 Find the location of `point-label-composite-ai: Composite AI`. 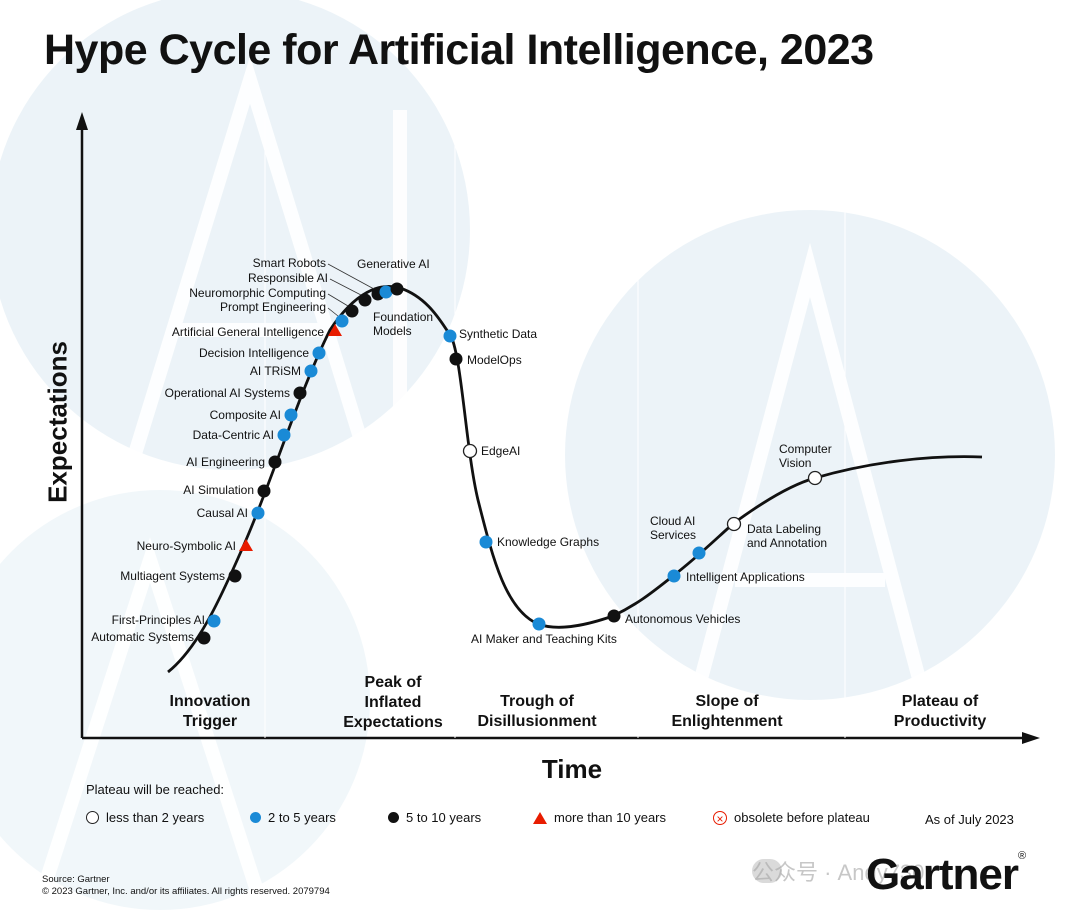

point-label-composite-ai: Composite AI is located at coordinates (245, 415).